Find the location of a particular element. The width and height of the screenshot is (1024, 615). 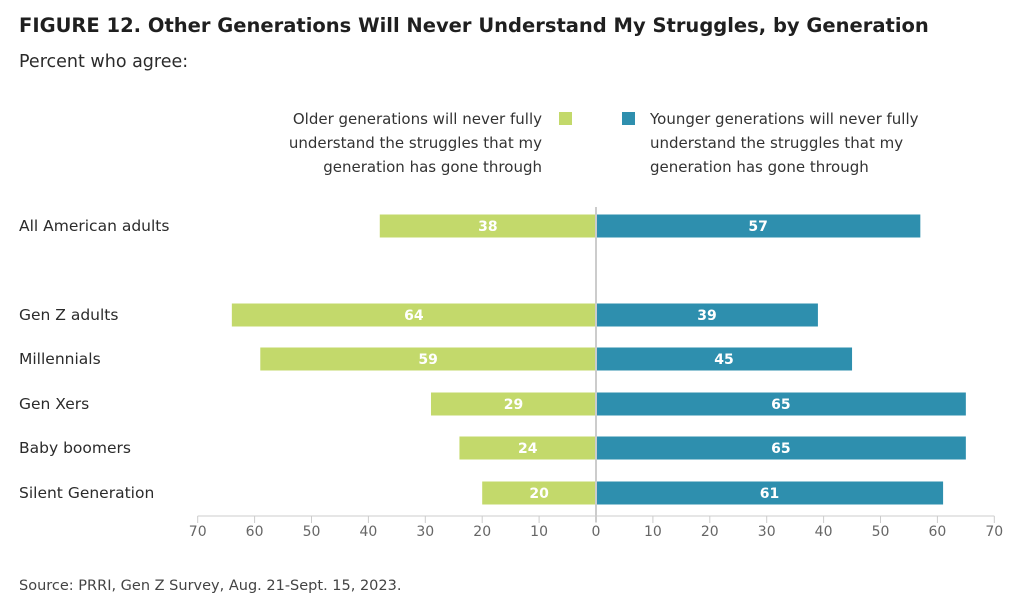

data-label-older: 20 is located at coordinates (539, 494).